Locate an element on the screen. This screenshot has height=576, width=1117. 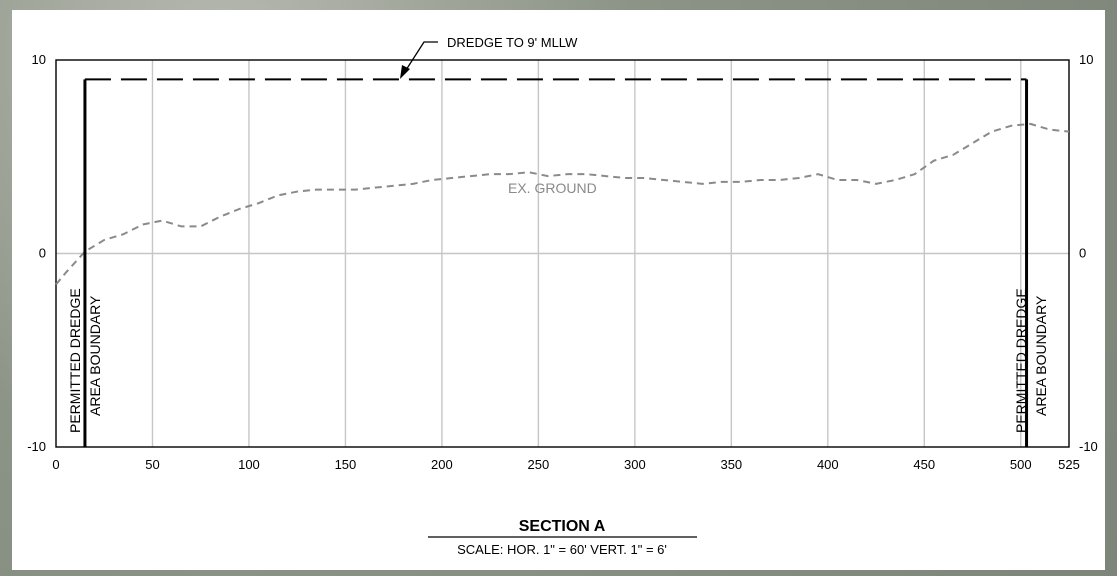
dredge-label-arrowhead is located at coordinates (405, 72).